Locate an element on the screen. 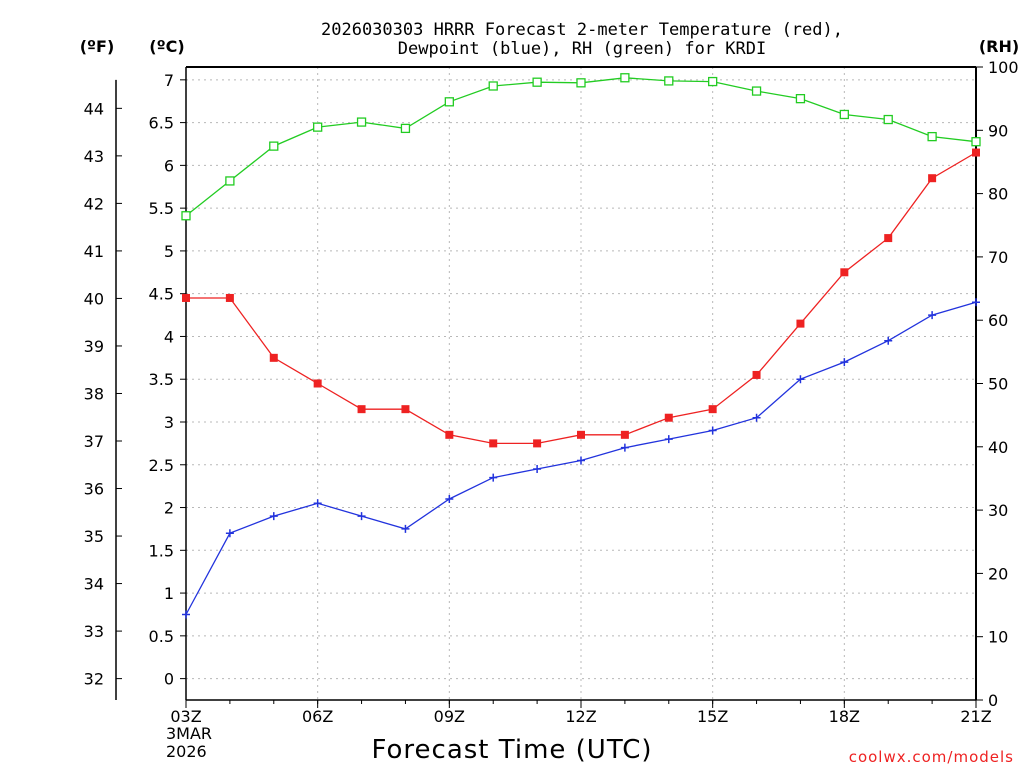 This screenshot has height=768, width=1024. fahrenheit-tick-label: 37 is located at coordinates (94, 441).